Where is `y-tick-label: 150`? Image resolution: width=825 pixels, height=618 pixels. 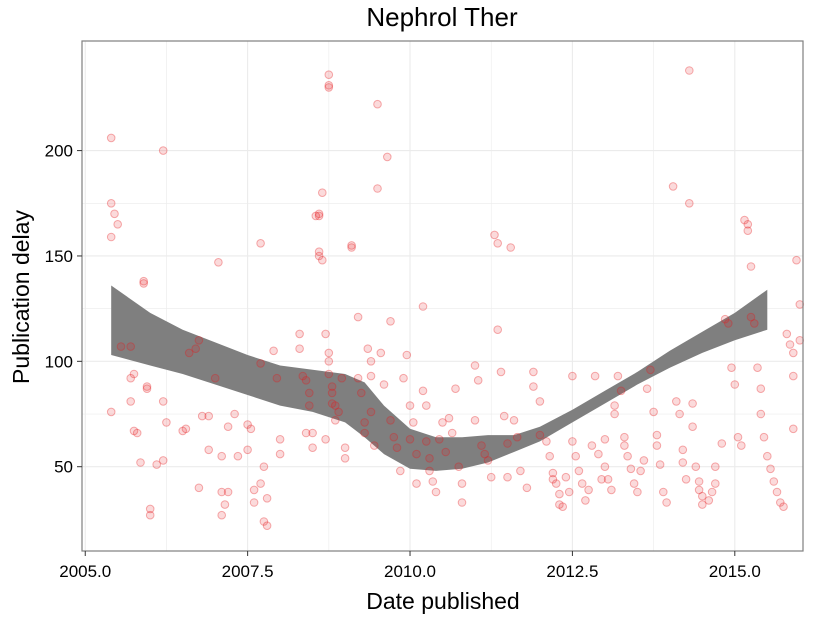
y-tick-label: 150 is located at coordinates (59, 256).